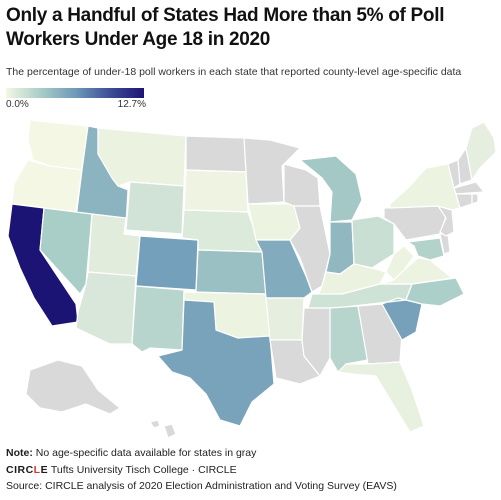 This screenshot has width=501, height=500. What do you see at coordinates (340, 248) in the screenshot?
I see `state-in` at bounding box center [340, 248].